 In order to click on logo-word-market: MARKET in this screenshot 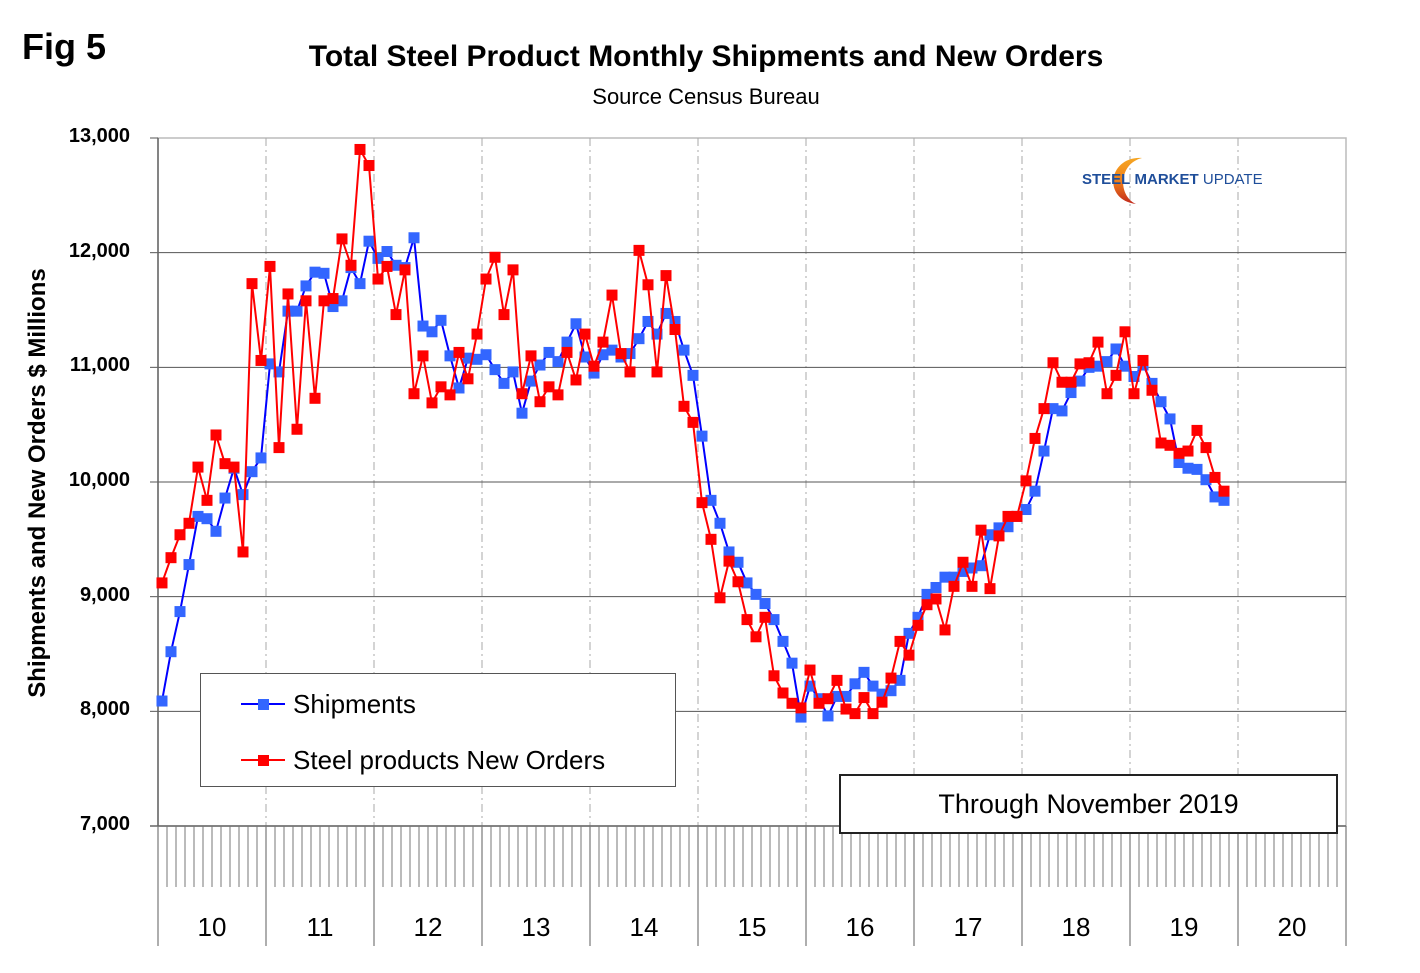, I will do `click(1166, 179)`.